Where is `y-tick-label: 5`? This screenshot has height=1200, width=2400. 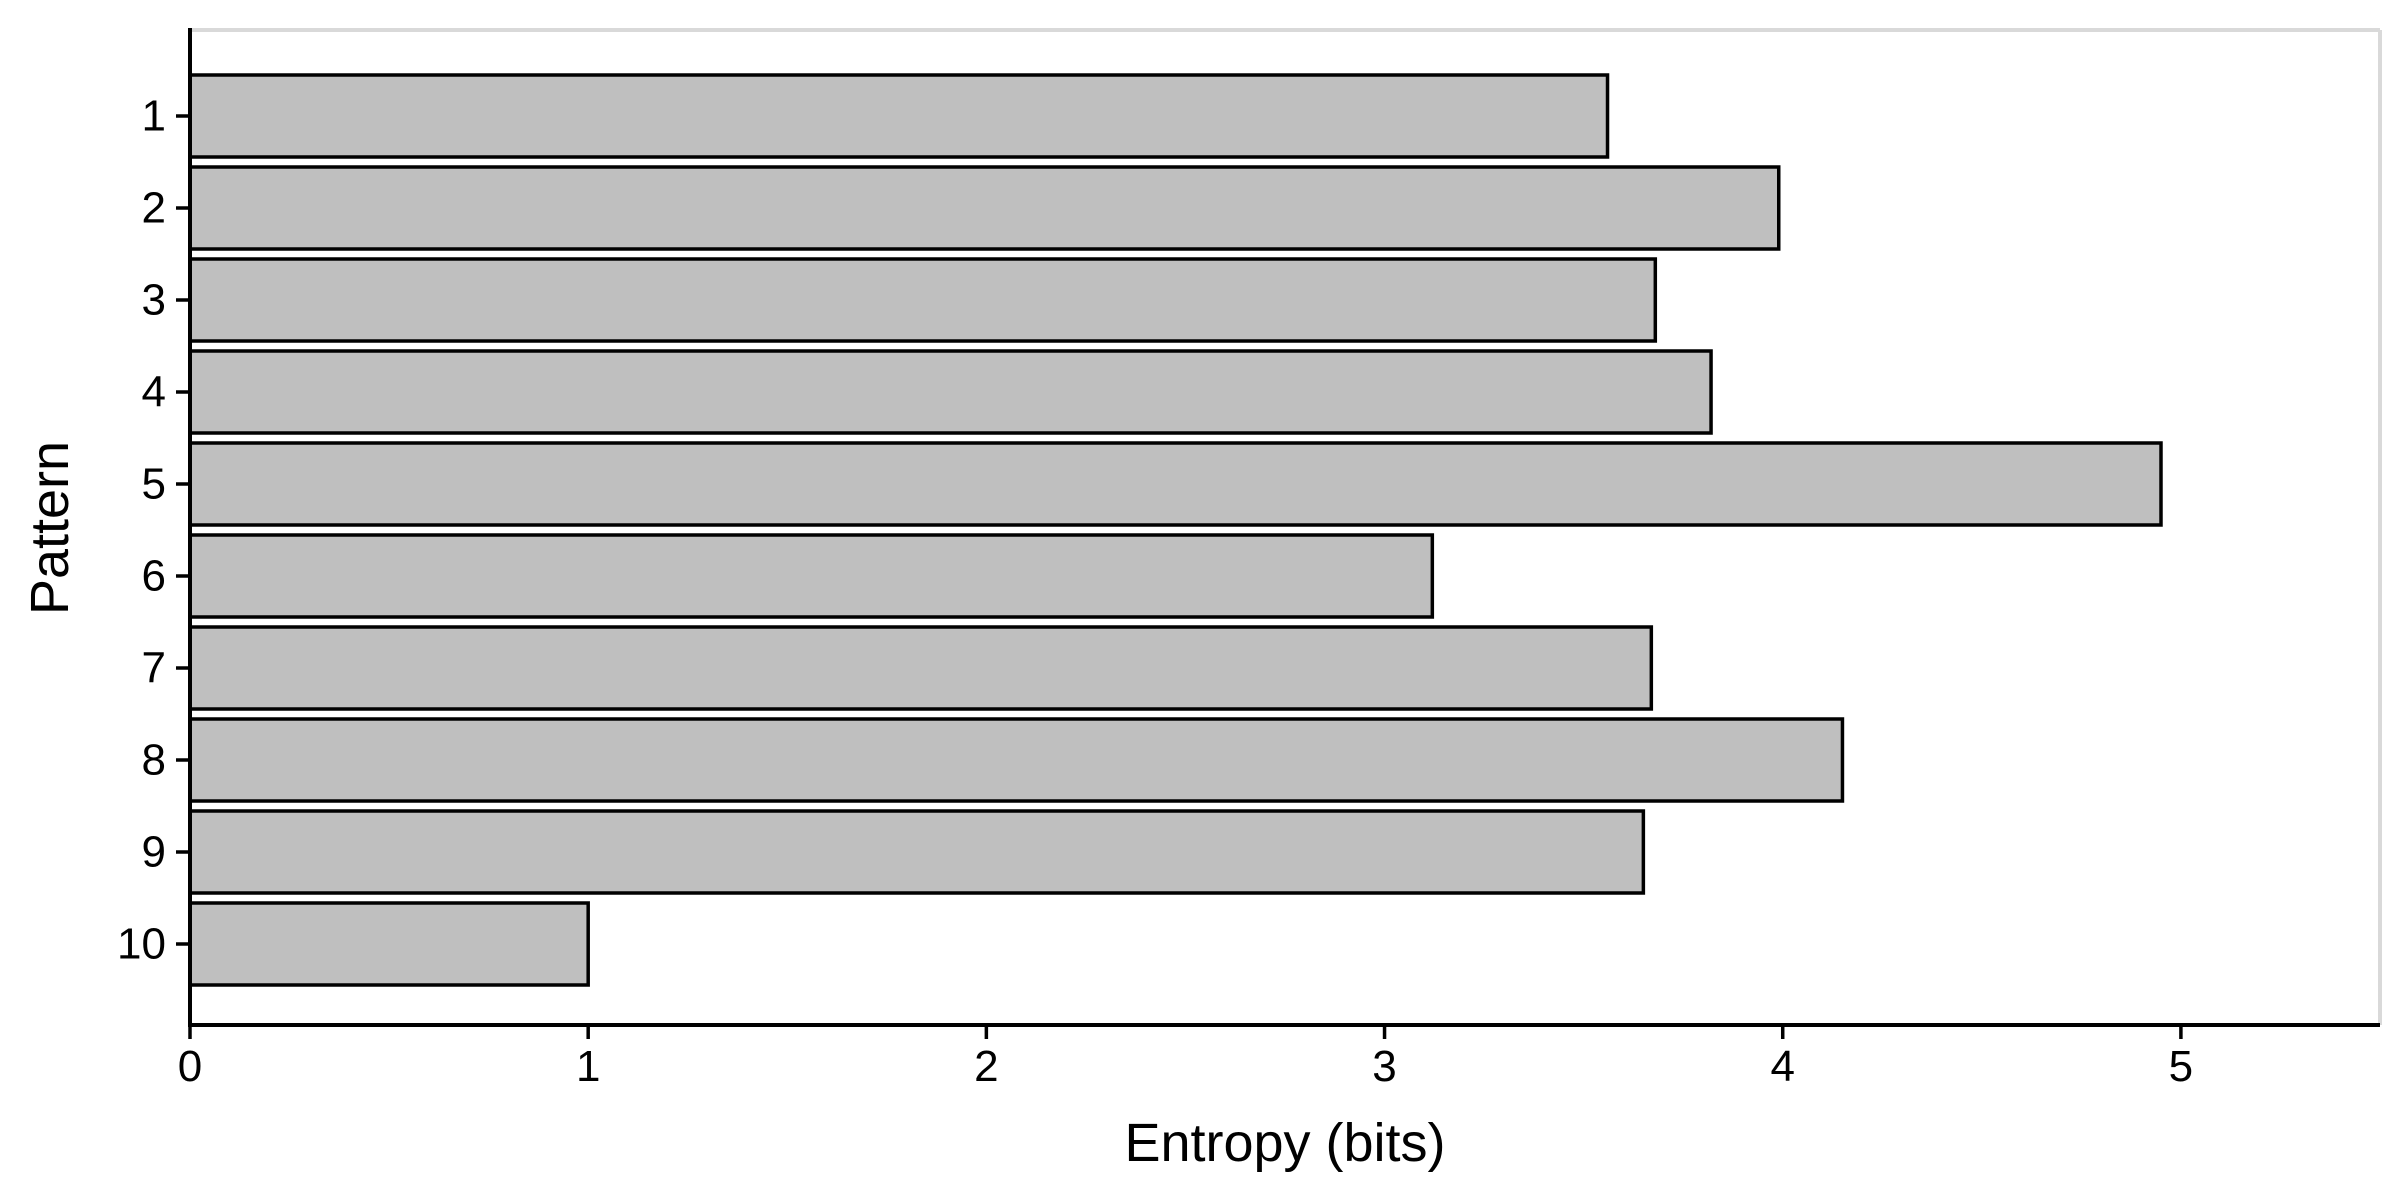 y-tick-label: 5 is located at coordinates (154, 484).